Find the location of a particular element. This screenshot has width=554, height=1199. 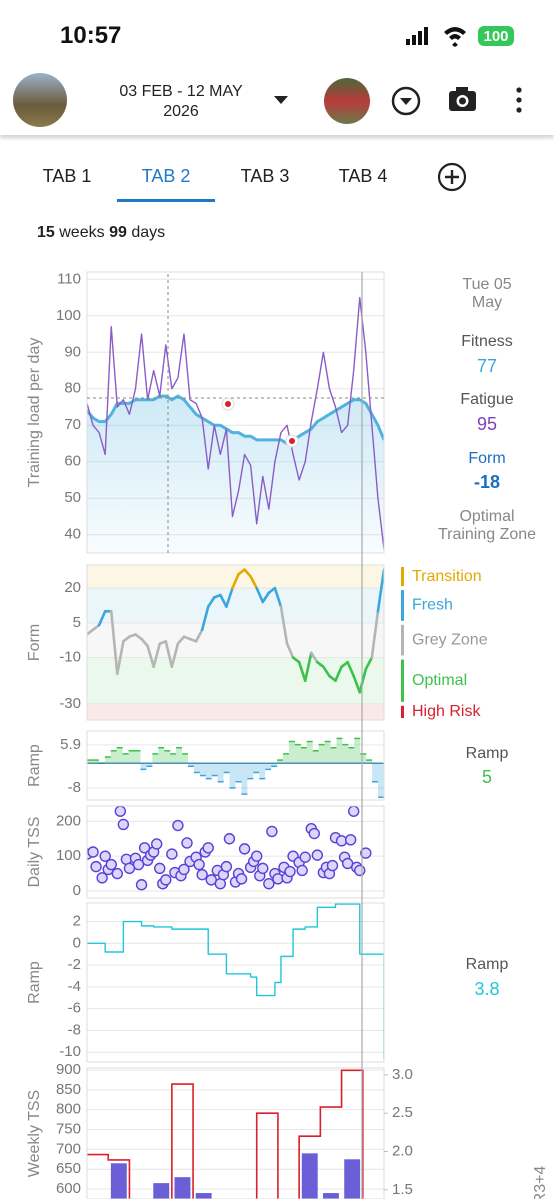

y-tick-label: -30 is located at coordinates (70, 703).